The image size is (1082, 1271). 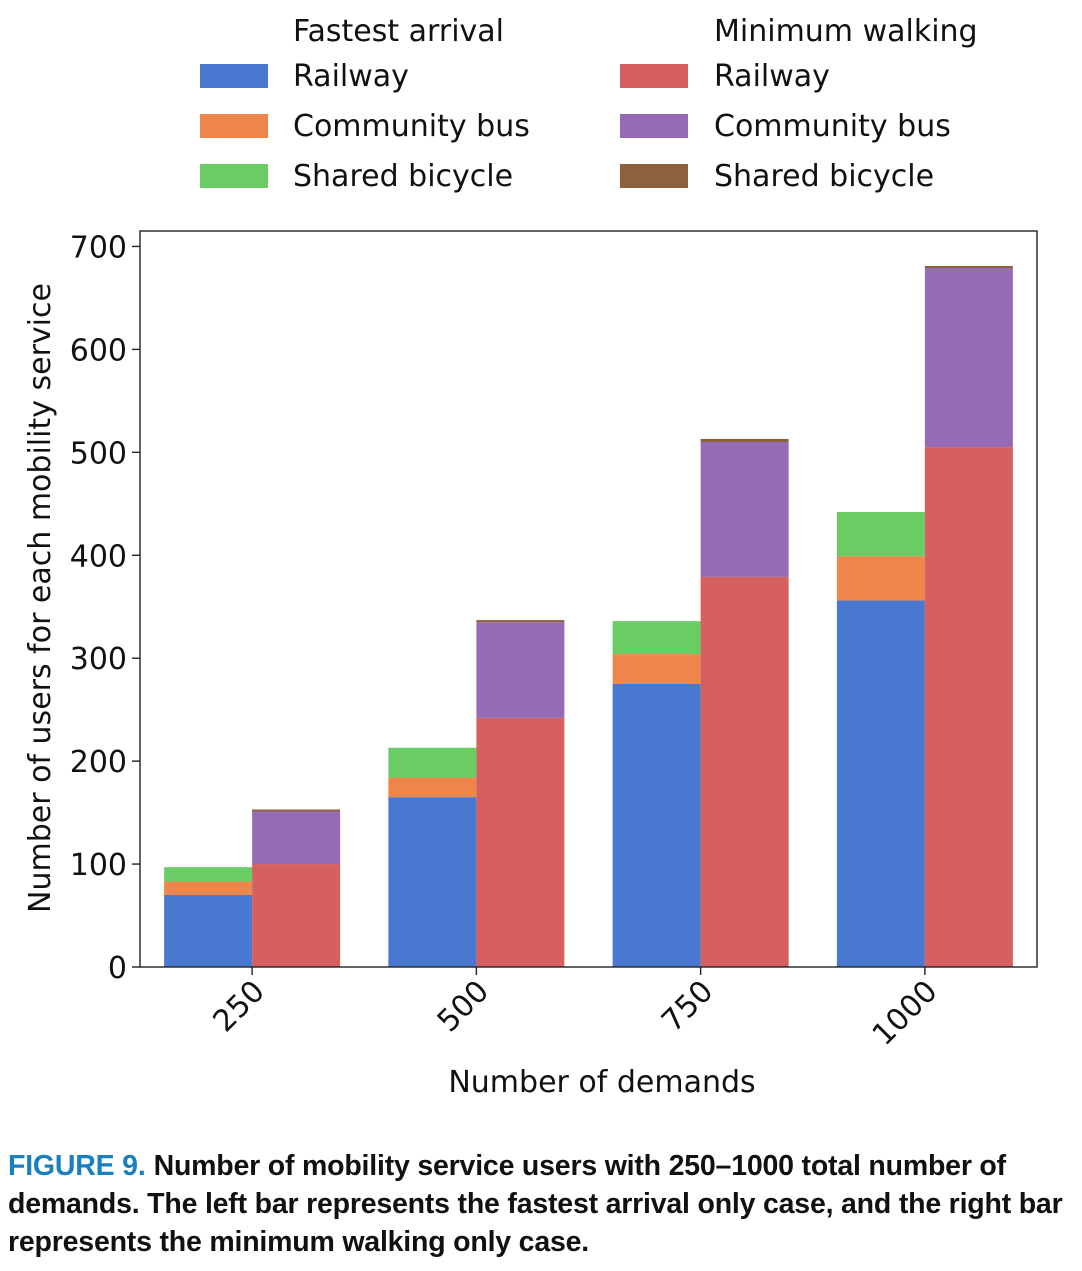 I want to click on y-tick-label: 300, so click(x=98, y=659).